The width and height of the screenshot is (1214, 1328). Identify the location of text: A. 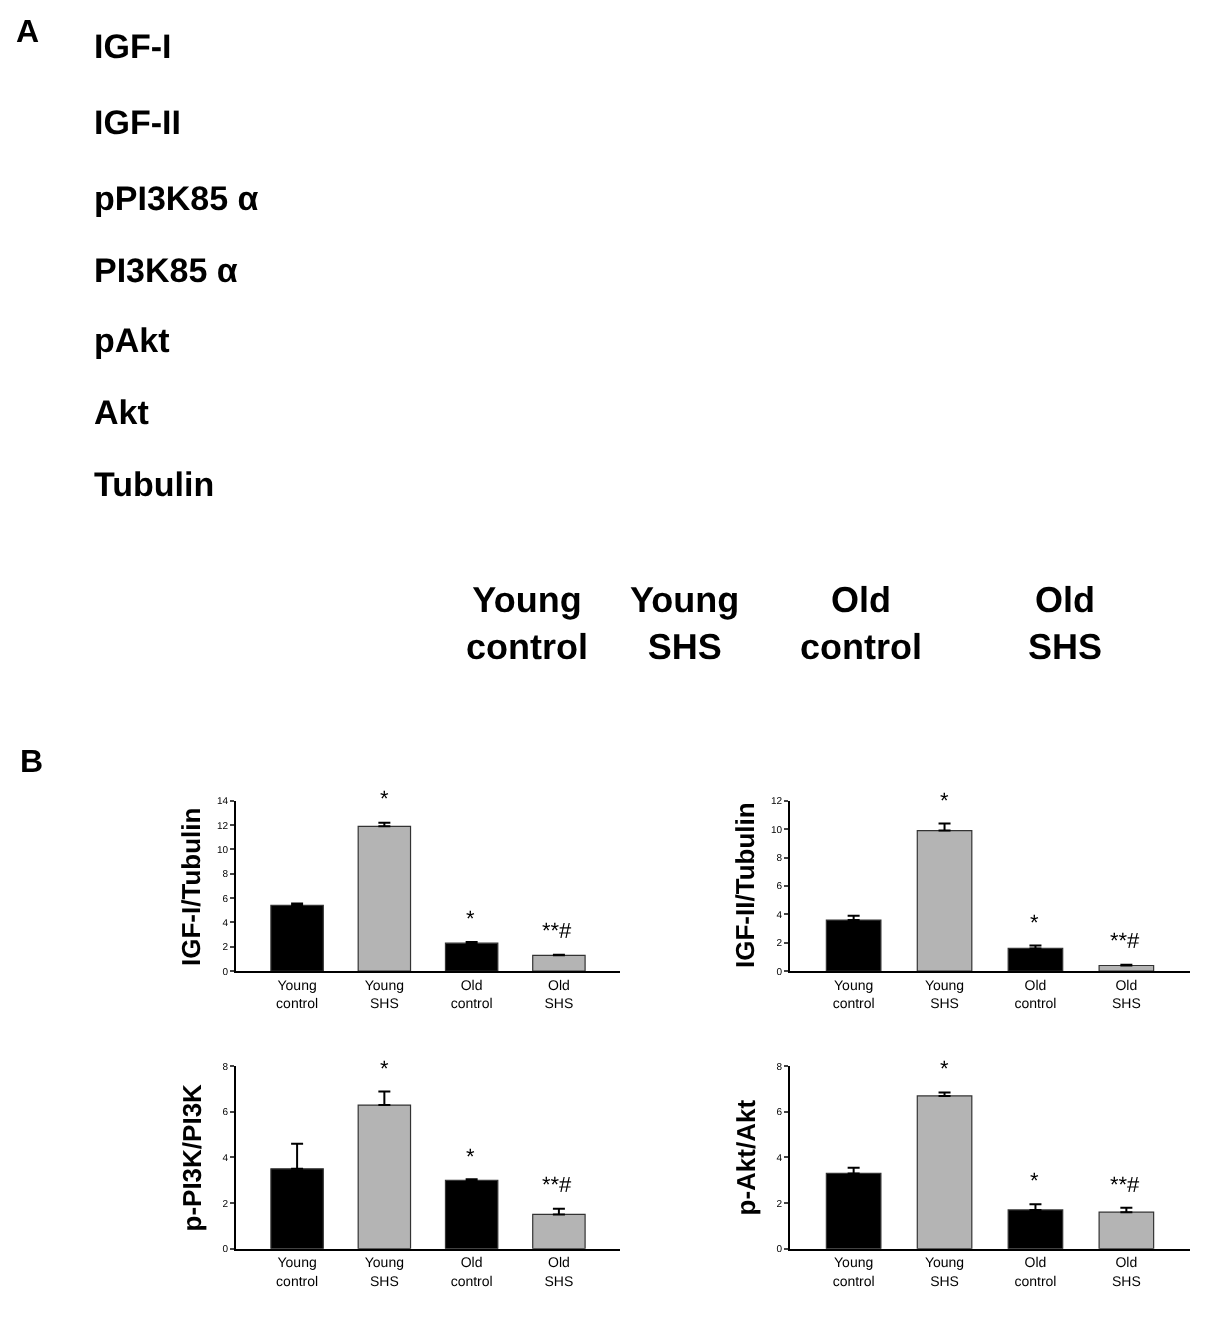
(28, 33).